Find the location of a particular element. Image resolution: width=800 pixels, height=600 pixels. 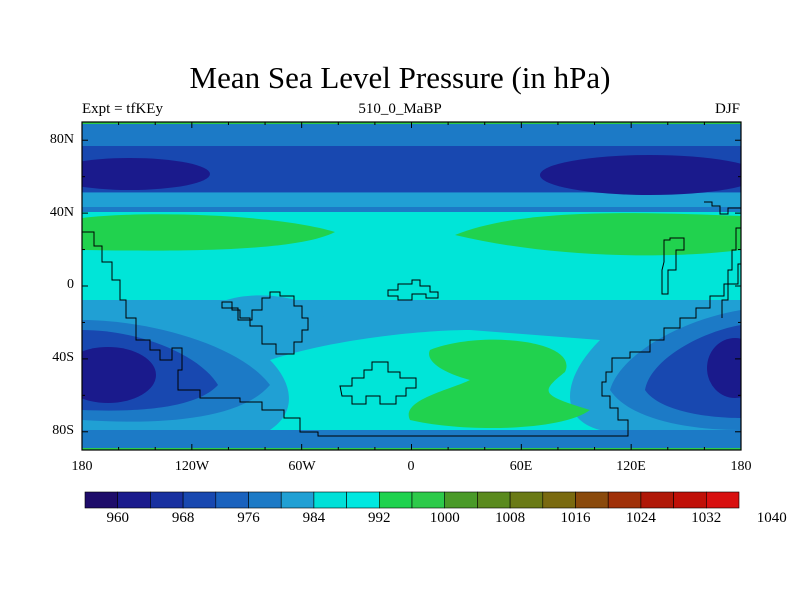

lon-label-120w: 120W is located at coordinates (192, 466).